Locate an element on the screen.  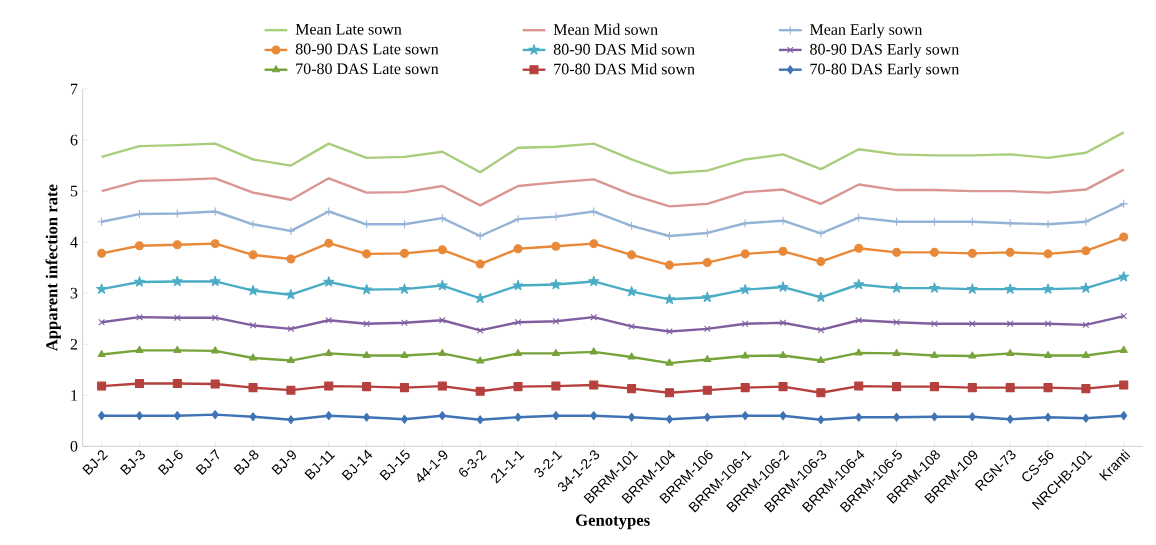
y-tick-label: 5 is located at coordinates (74, 191).